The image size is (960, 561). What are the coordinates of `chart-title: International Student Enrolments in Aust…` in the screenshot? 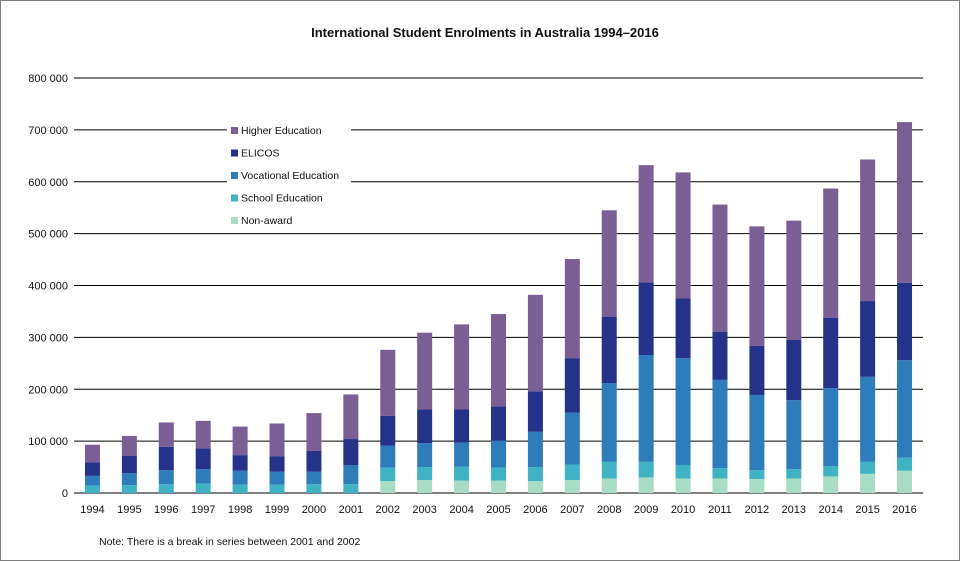 It's located at (485, 32).